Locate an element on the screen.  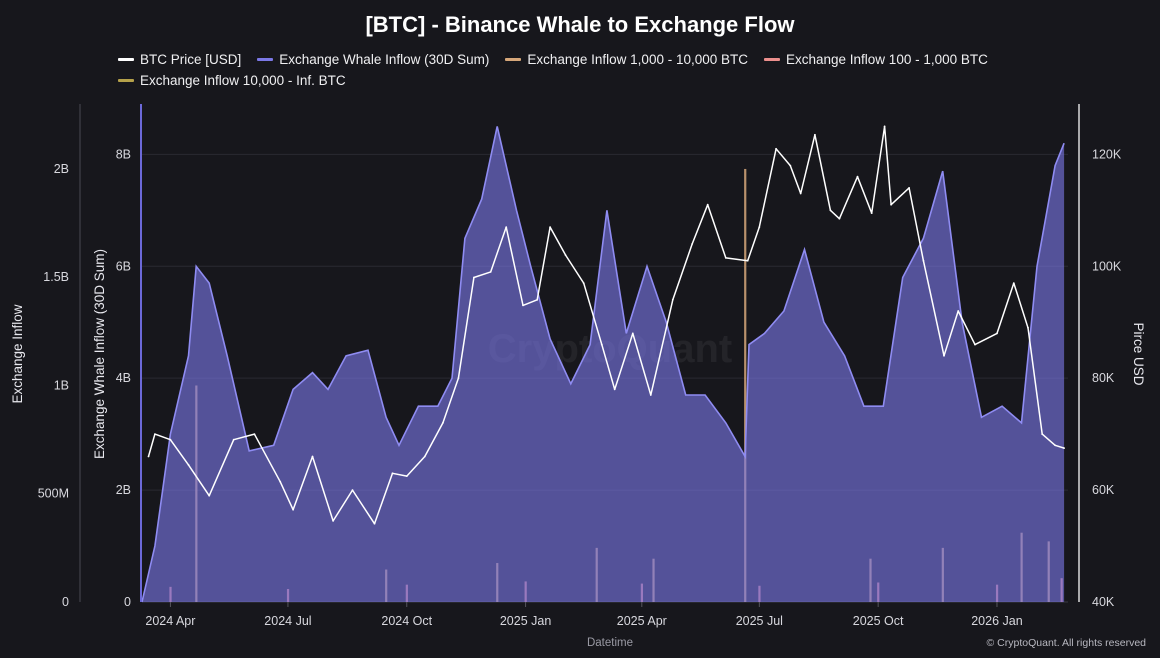
legend-label-inflow-1000-10000: Exchange Inflow 1,000 - 10,000 BTC is located at coordinates (637, 59).